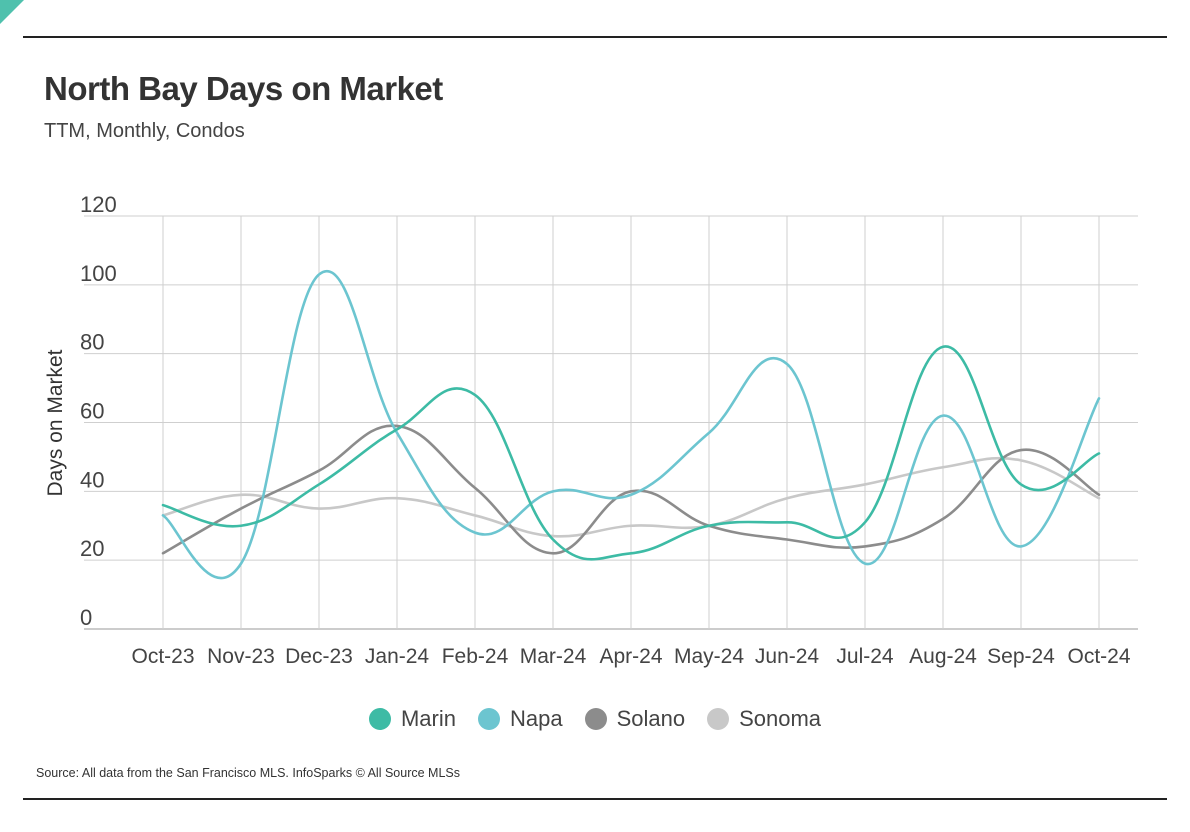  I want to click on chart-legend: Marin Napa Solano Sonoma, so click(595, 719).